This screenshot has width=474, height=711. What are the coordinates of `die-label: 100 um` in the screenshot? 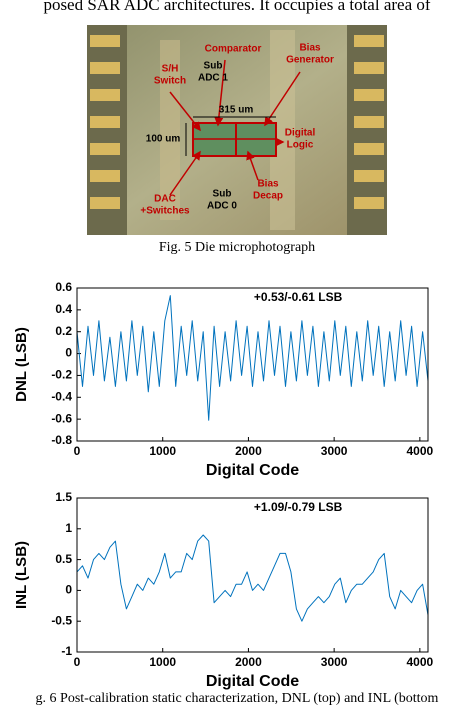 It's located at (163, 139).